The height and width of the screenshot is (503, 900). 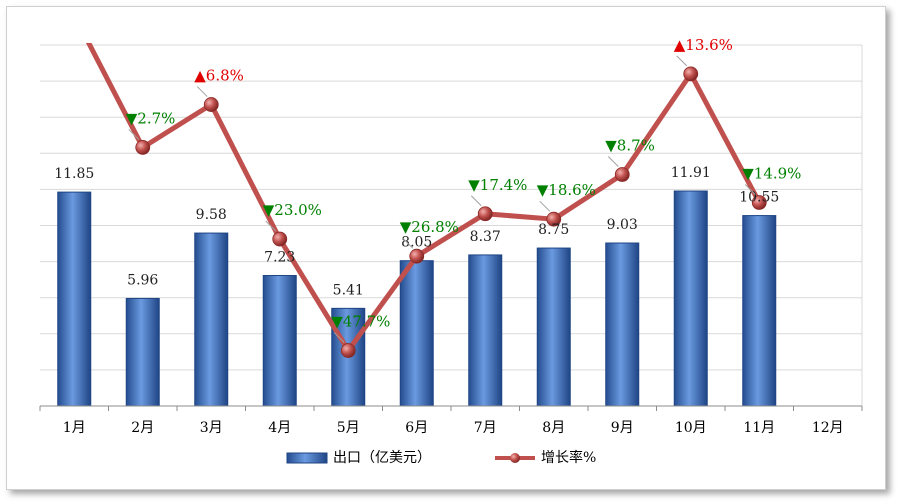 What do you see at coordinates (622, 428) in the screenshot?
I see `x-tick-label: 9月` at bounding box center [622, 428].